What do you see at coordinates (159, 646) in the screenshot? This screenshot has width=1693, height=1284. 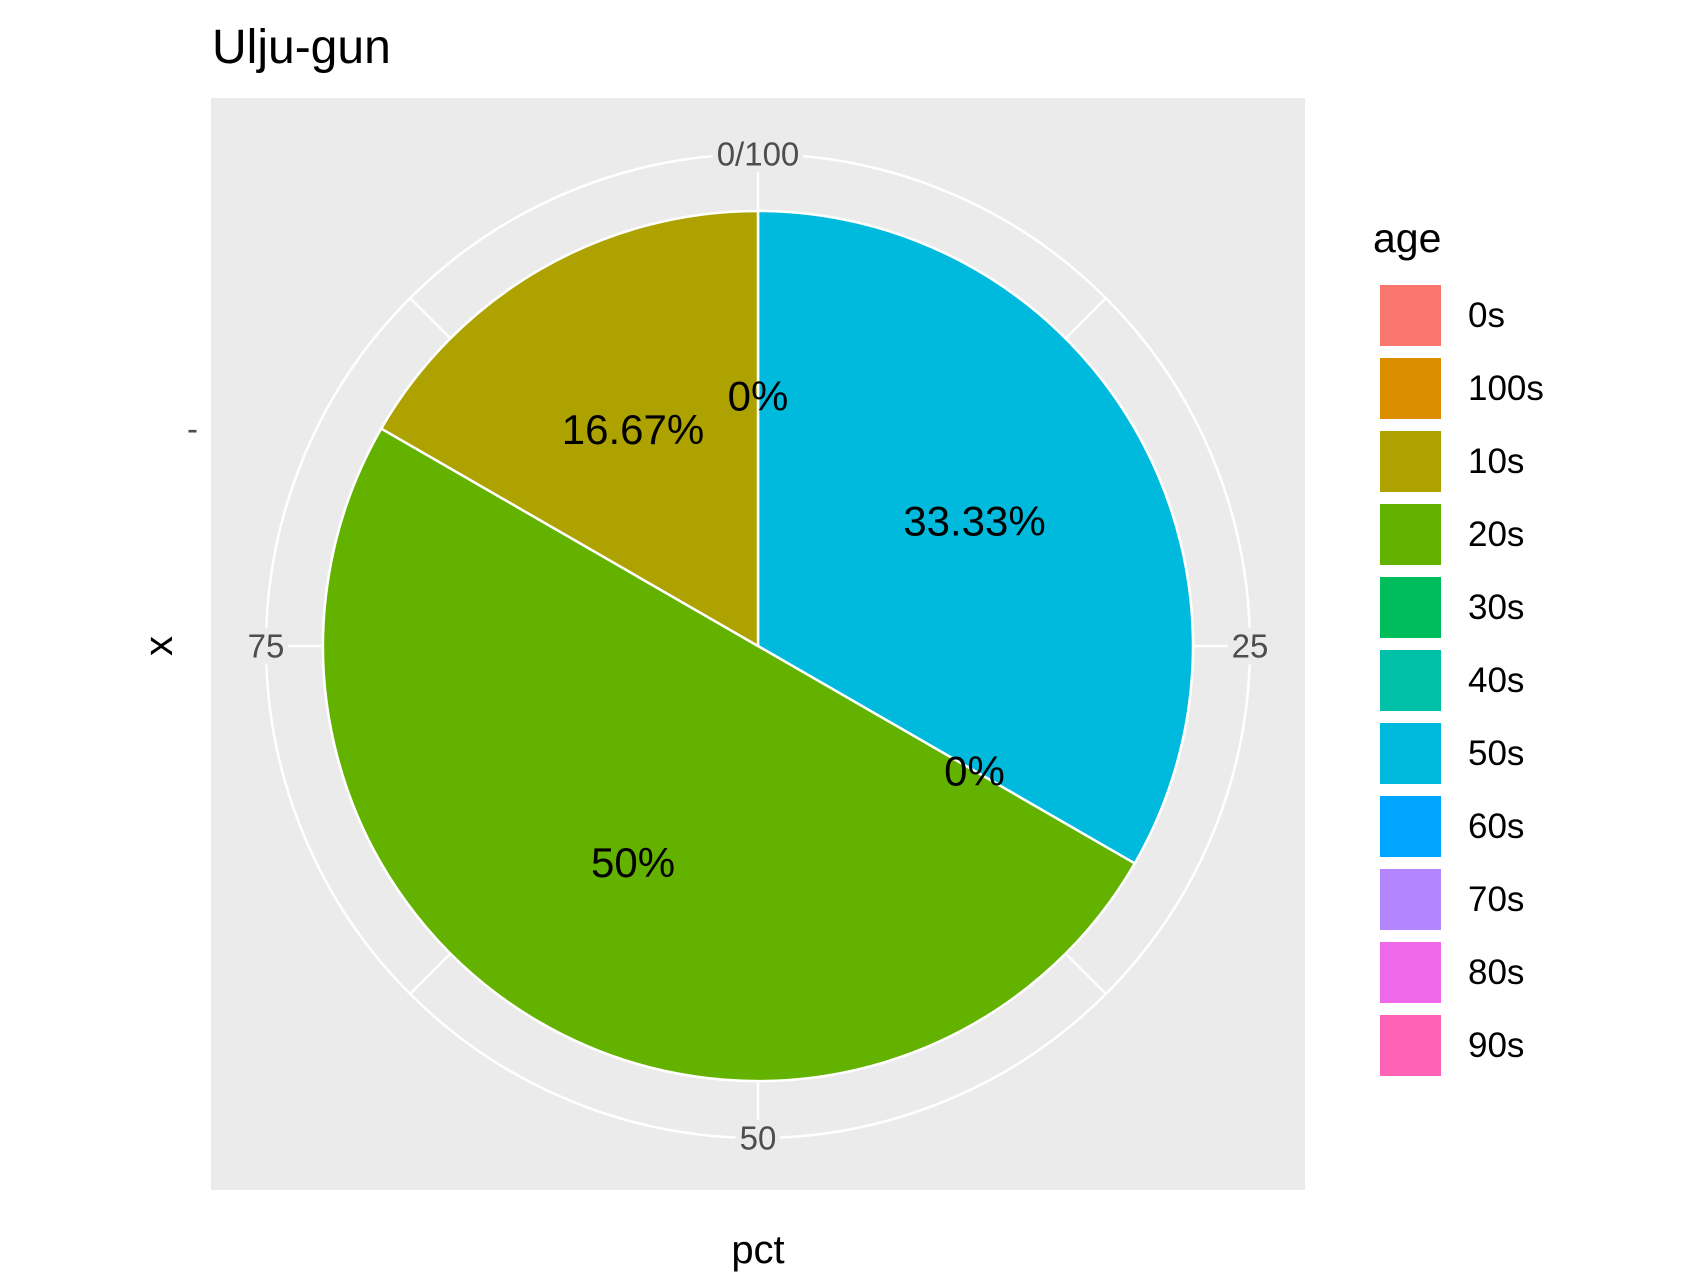 I see `y-axis-title: x` at bounding box center [159, 646].